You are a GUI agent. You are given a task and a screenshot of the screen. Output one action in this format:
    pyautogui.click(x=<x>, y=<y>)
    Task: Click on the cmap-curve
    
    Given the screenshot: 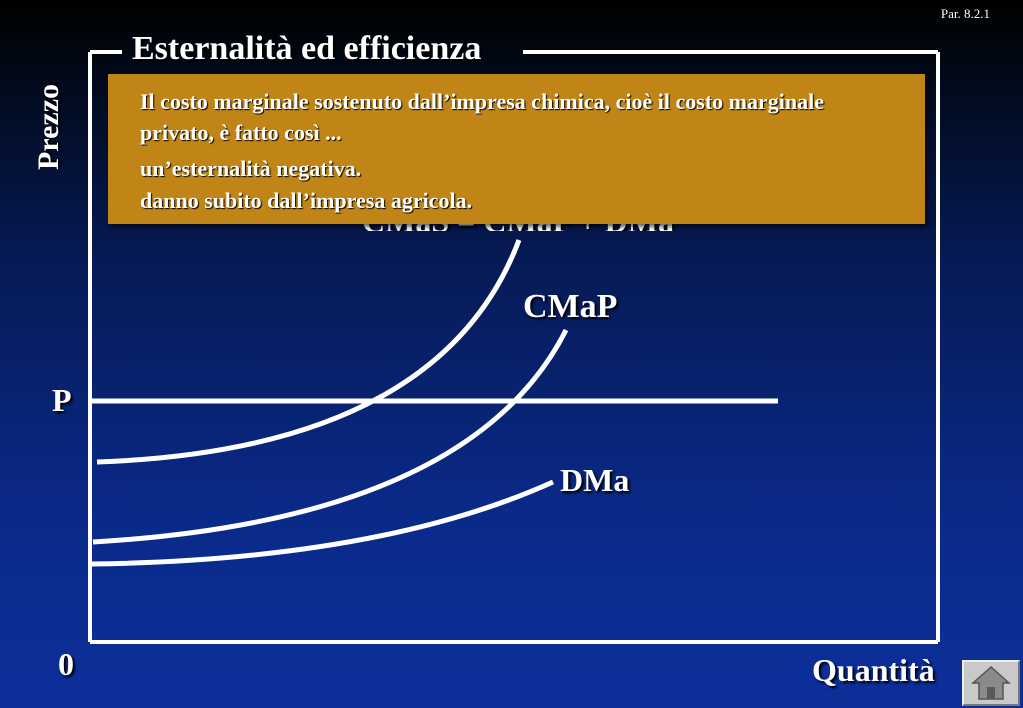 What is the action you would take?
    pyautogui.click(x=330, y=436)
    